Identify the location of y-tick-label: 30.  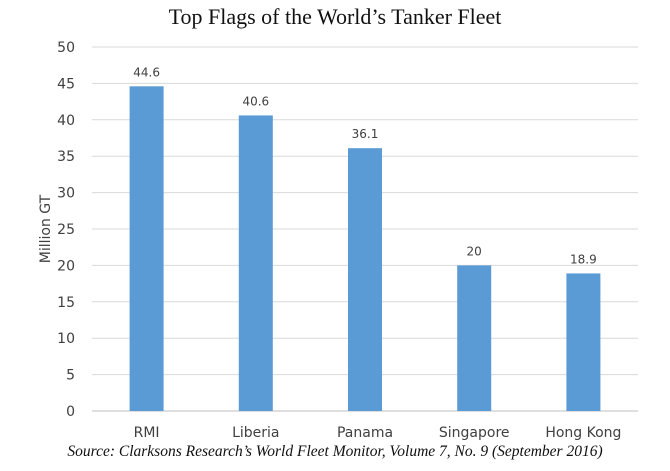
(66, 194).